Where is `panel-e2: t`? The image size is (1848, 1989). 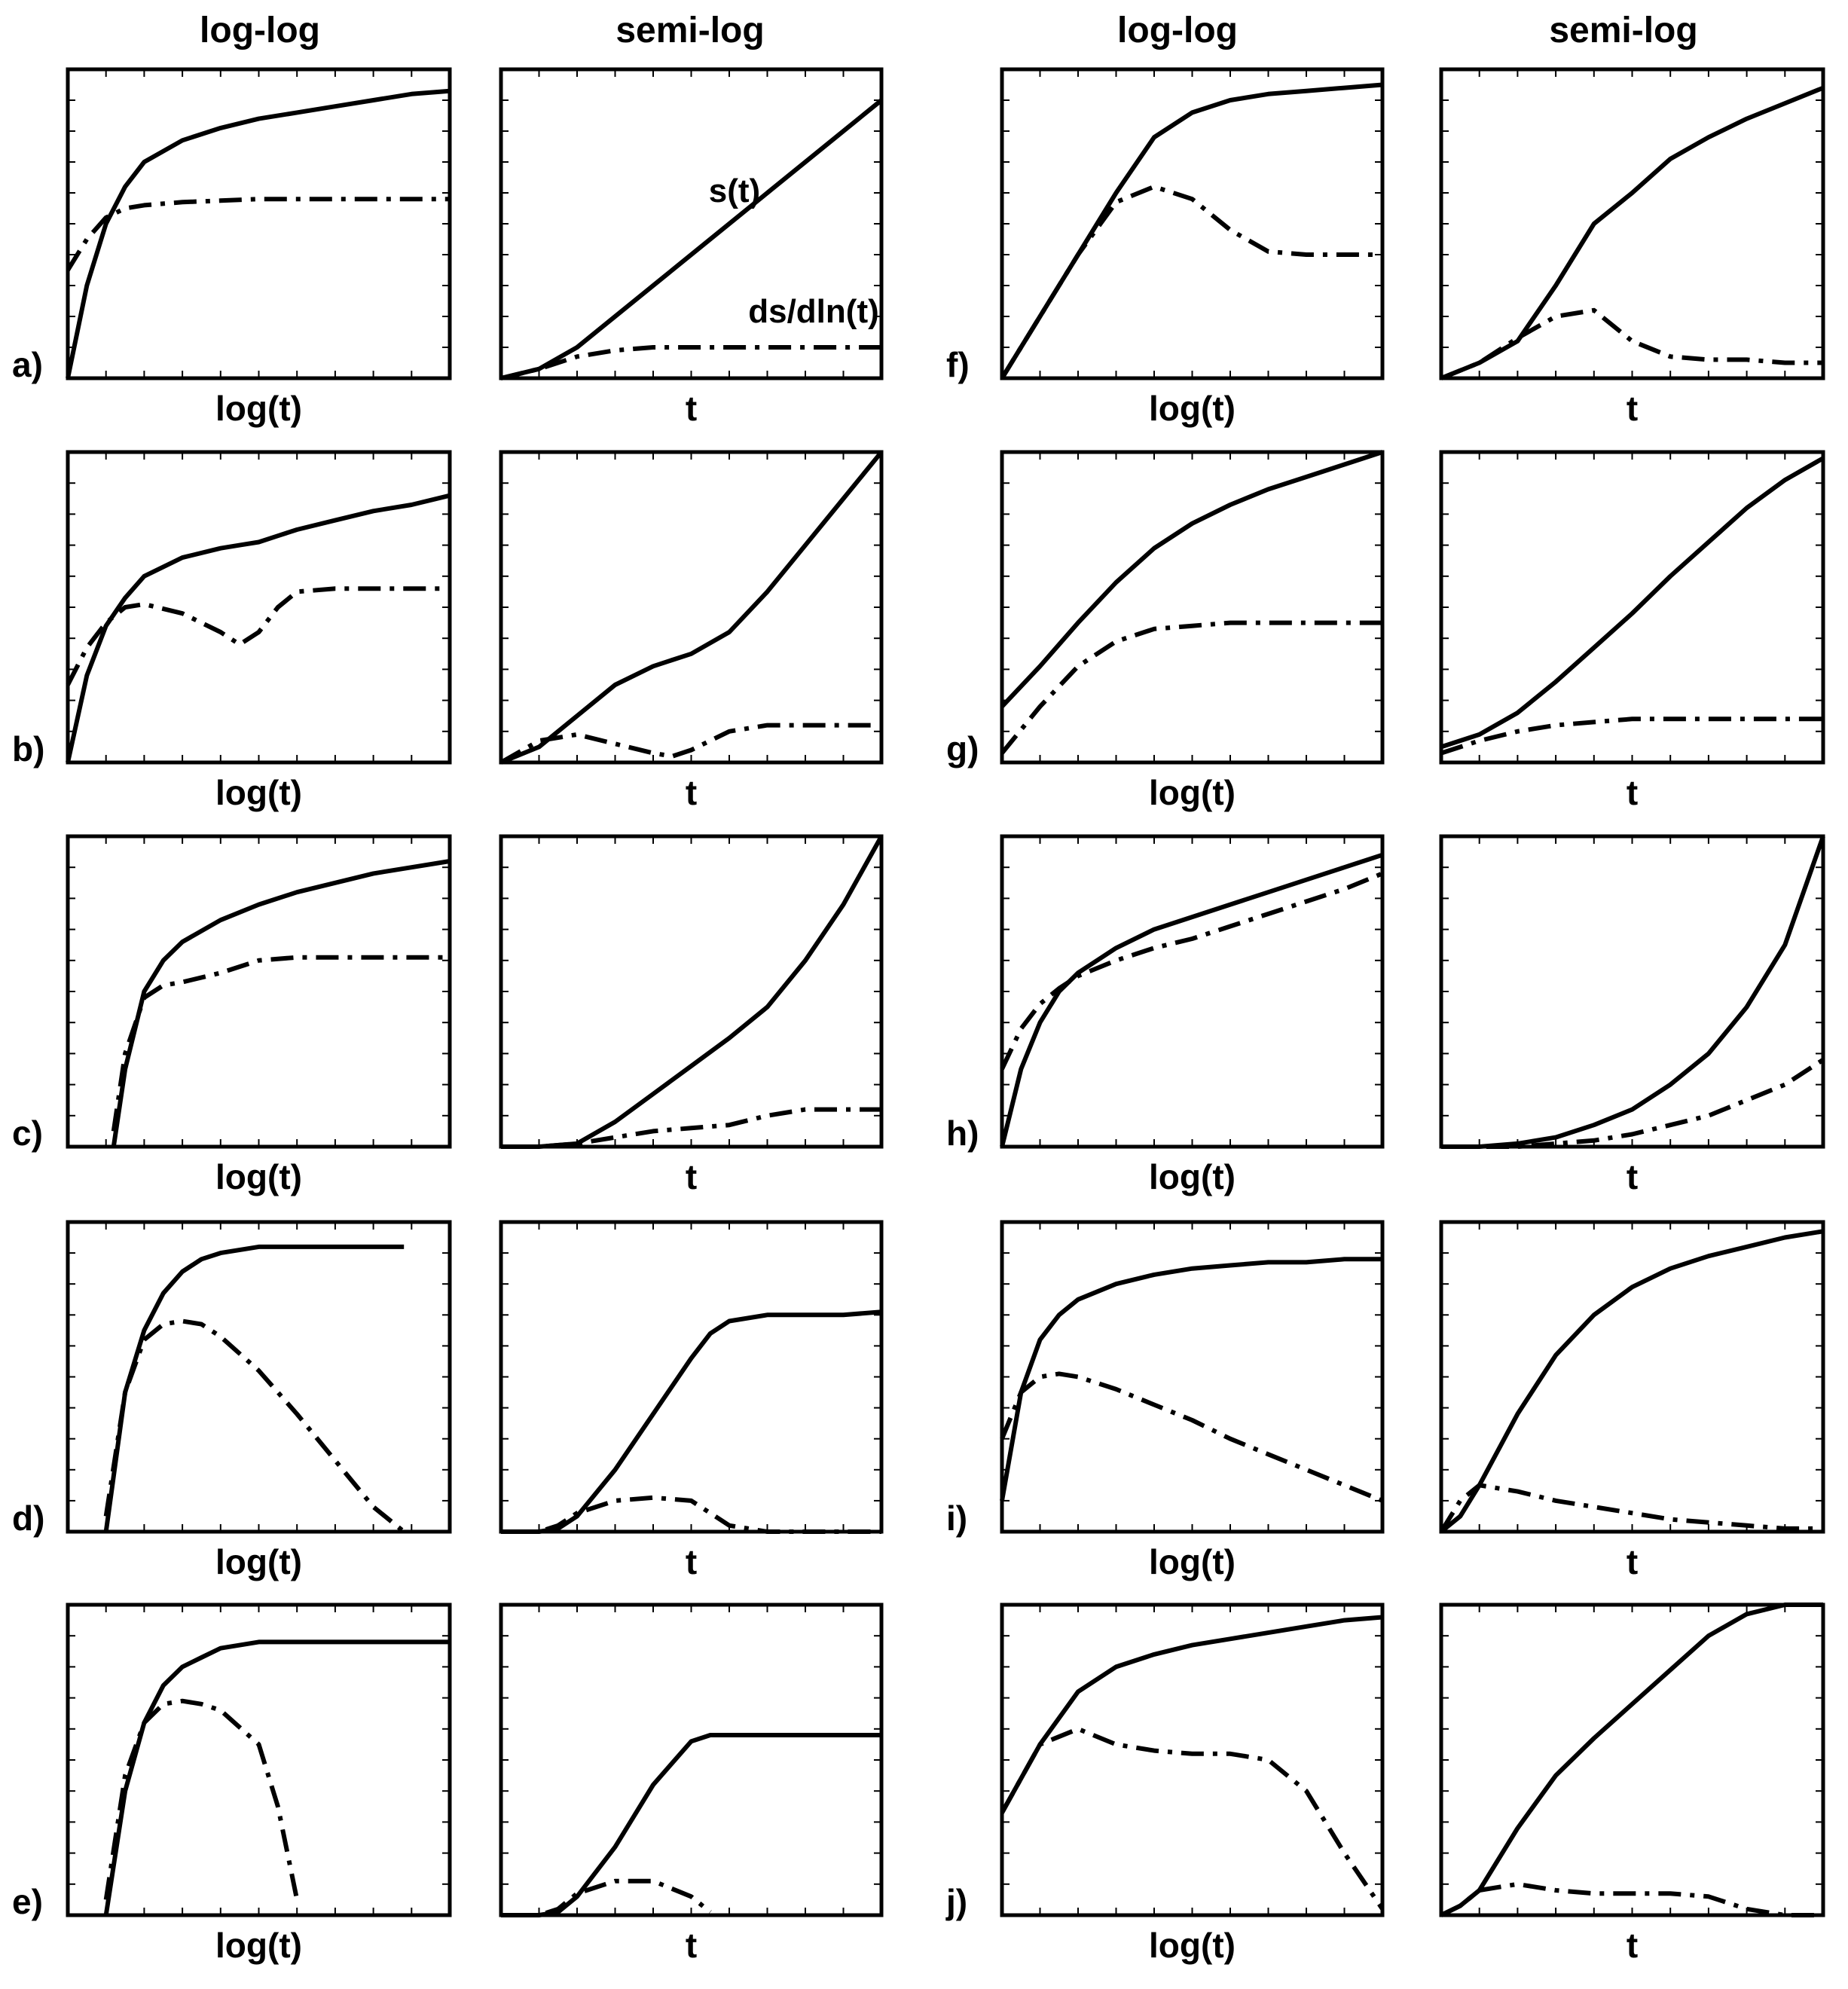
panel-e2: t is located at coordinates (691, 1784).